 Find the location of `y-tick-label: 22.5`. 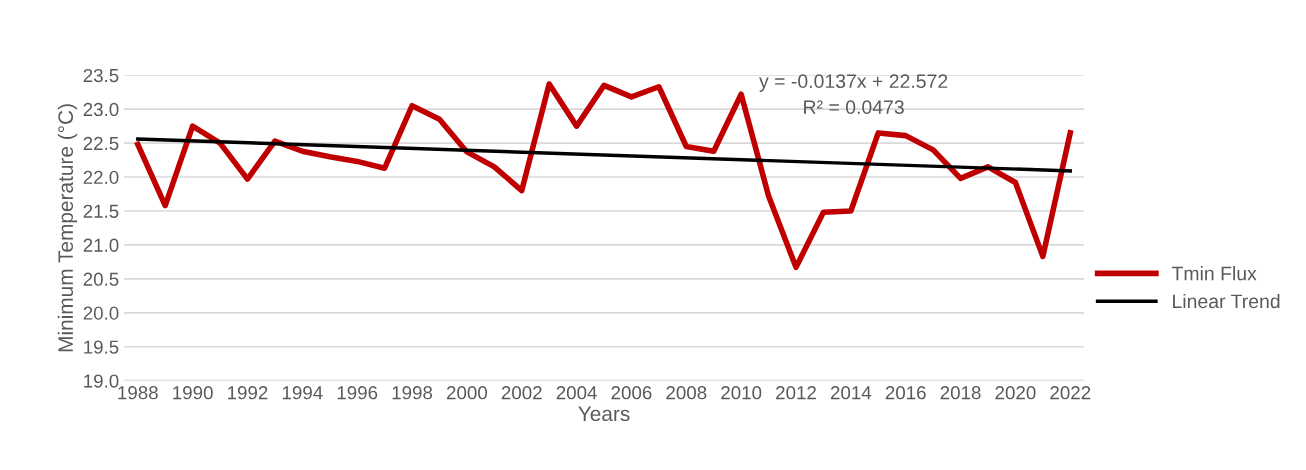

y-tick-label: 22.5 is located at coordinates (101, 143).